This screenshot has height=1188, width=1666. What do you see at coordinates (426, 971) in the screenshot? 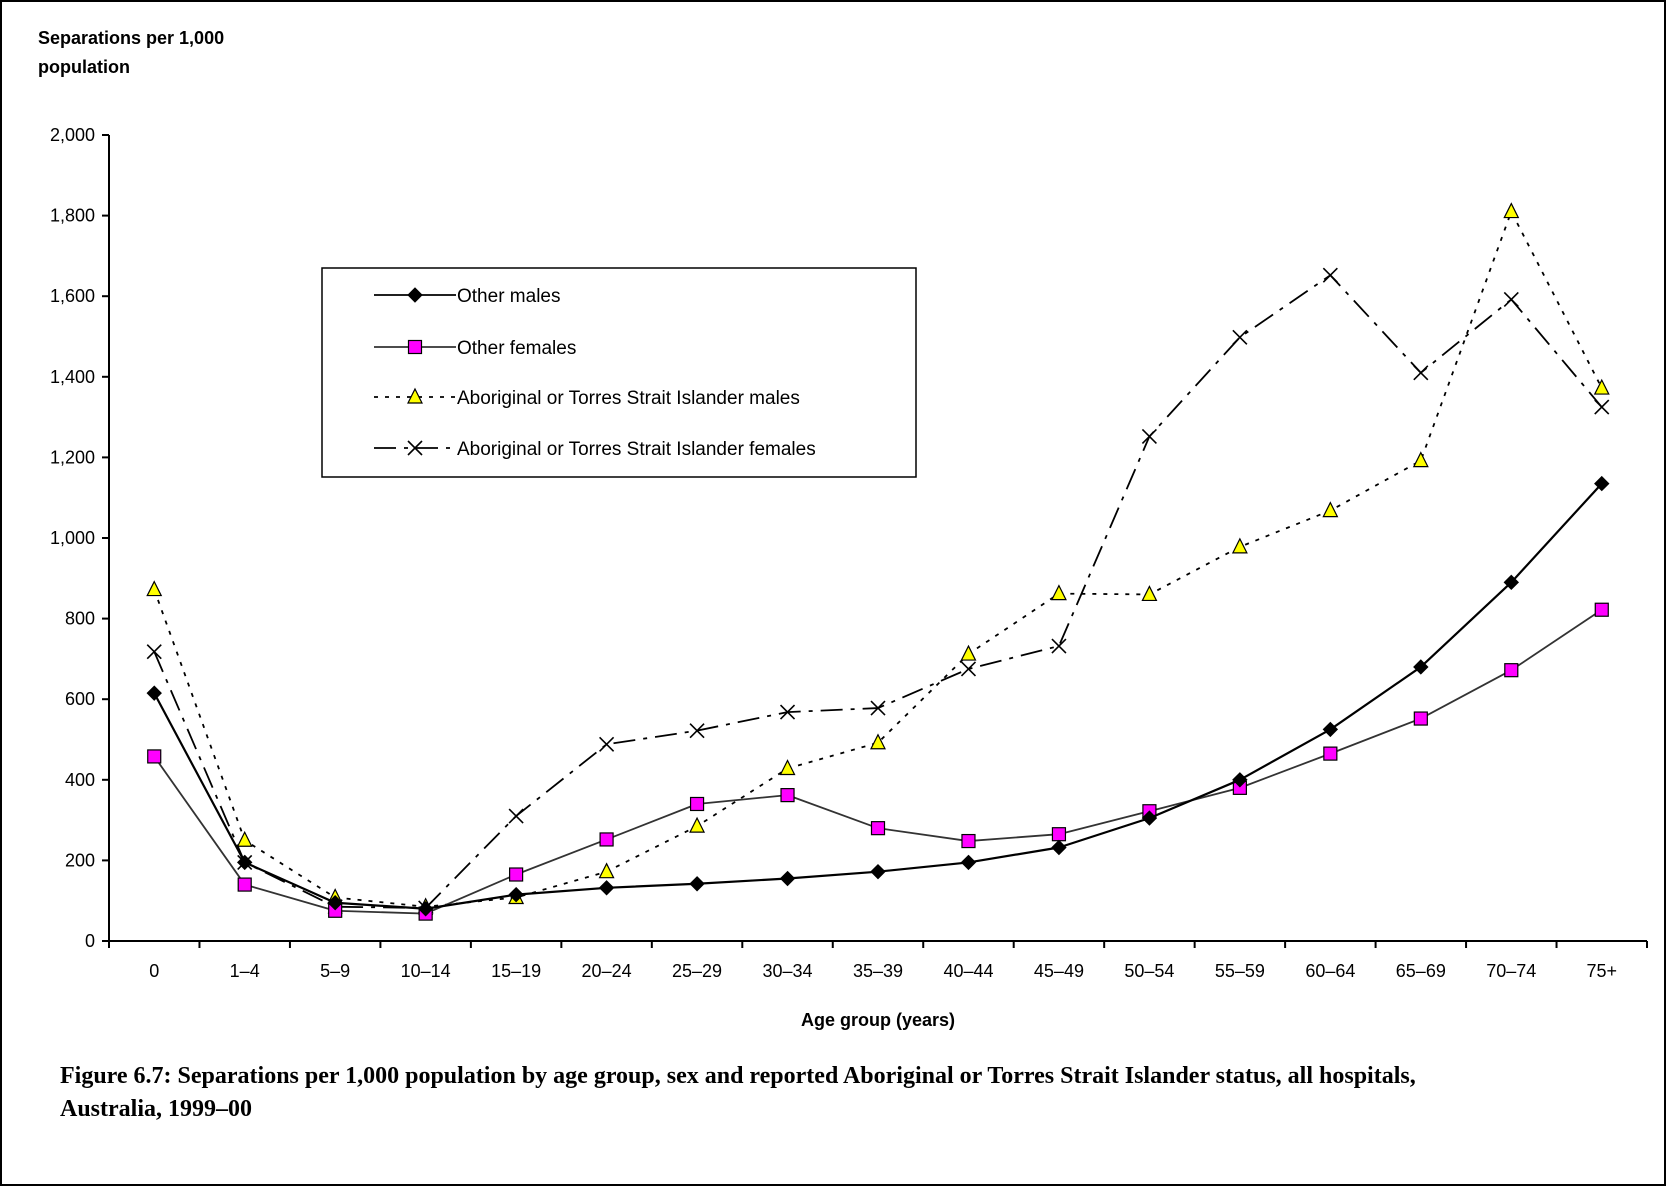
I see `x-tick-label: 10–14` at bounding box center [426, 971].